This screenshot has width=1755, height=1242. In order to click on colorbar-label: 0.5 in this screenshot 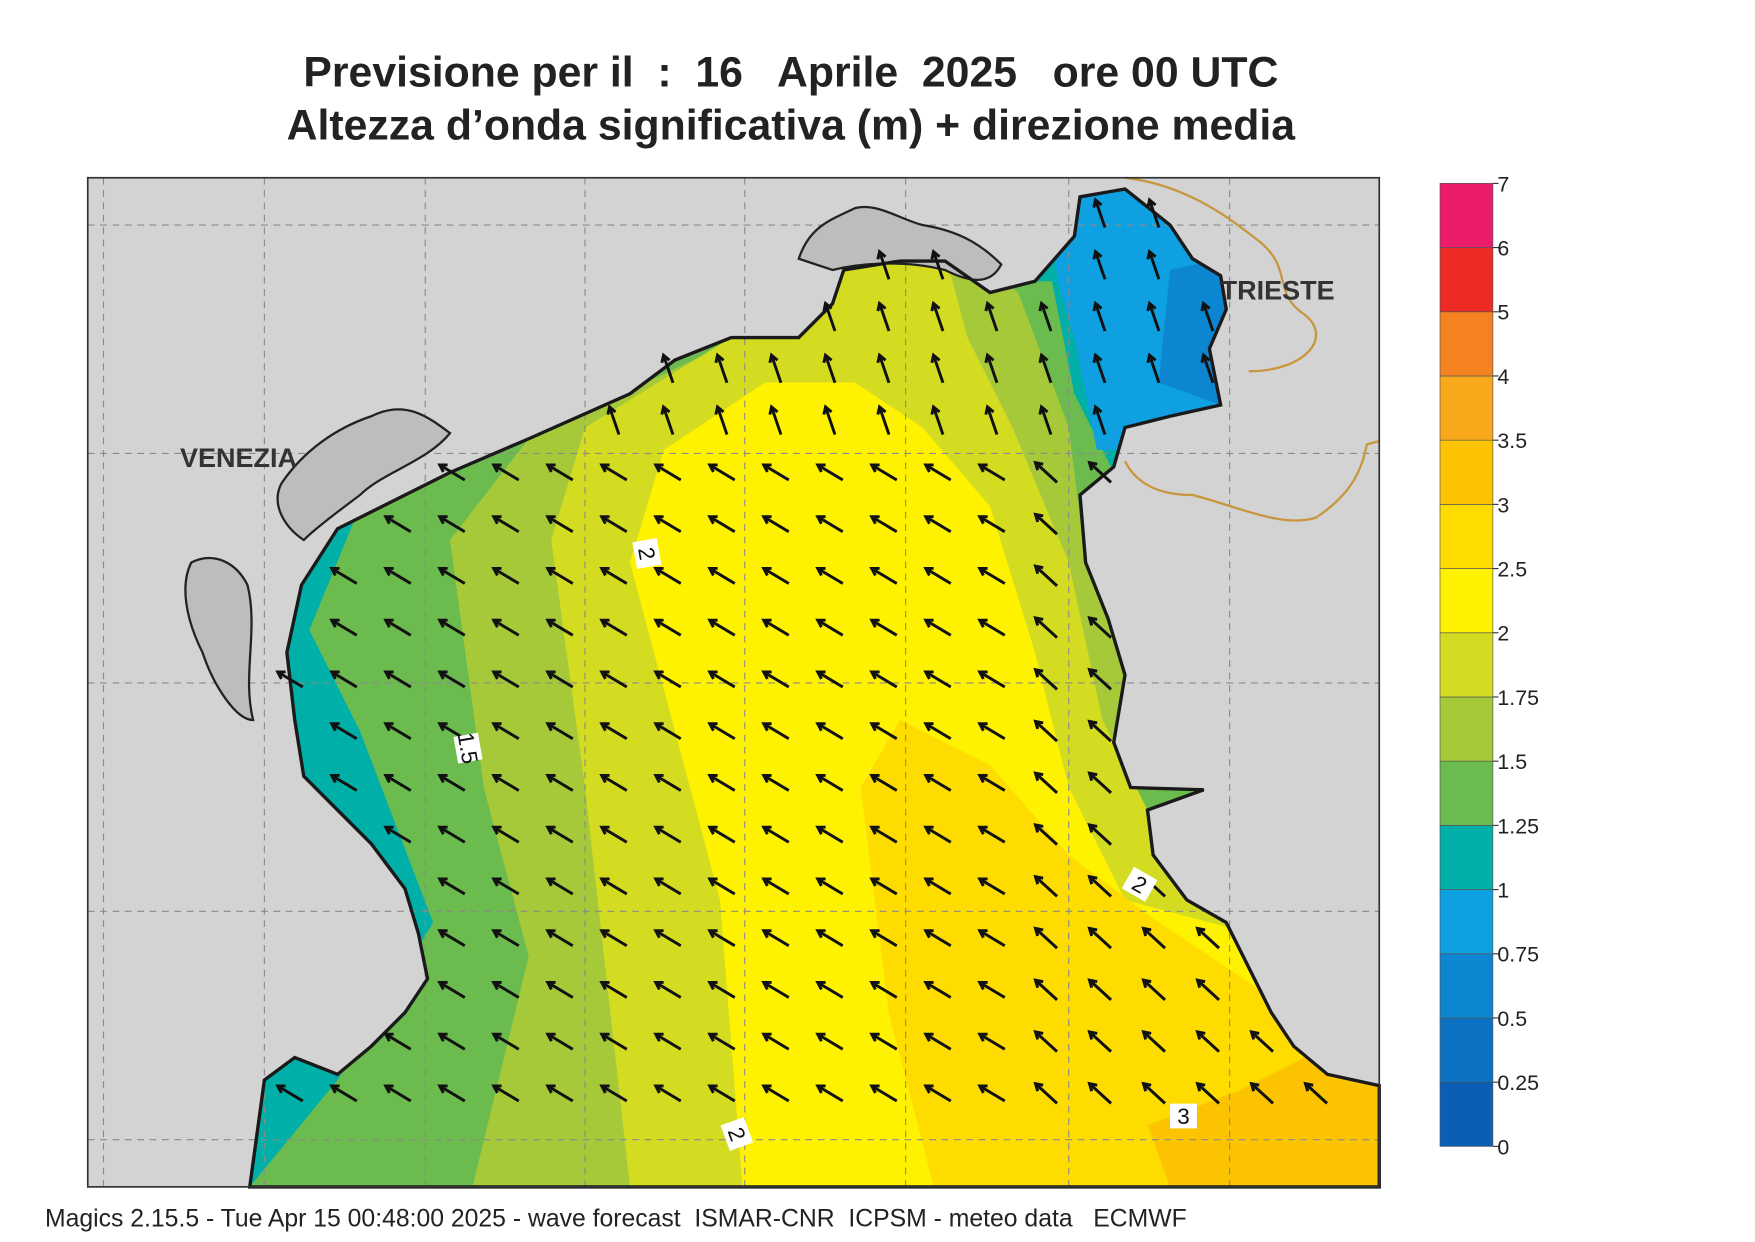, I will do `click(1512, 1019)`.